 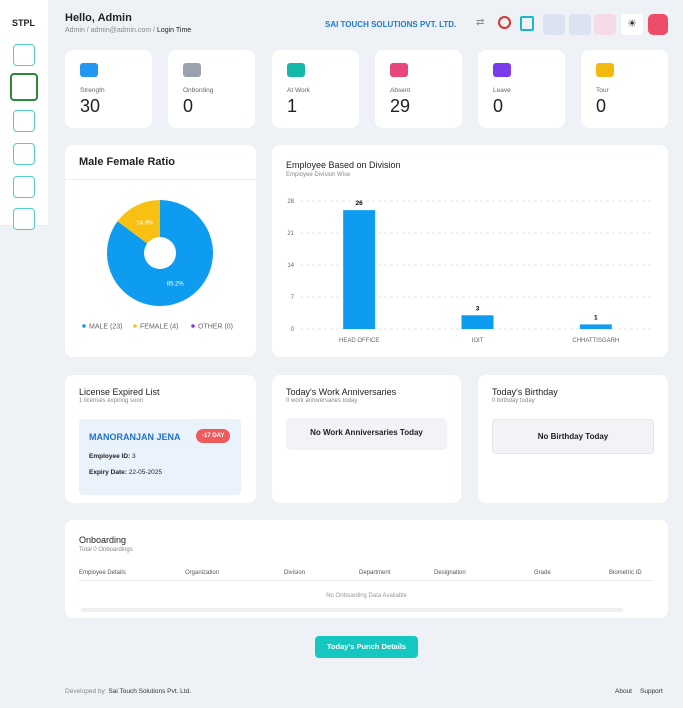 I want to click on breadcrumb: Admin / admin@admin.com / Login Time, so click(x=128, y=30).